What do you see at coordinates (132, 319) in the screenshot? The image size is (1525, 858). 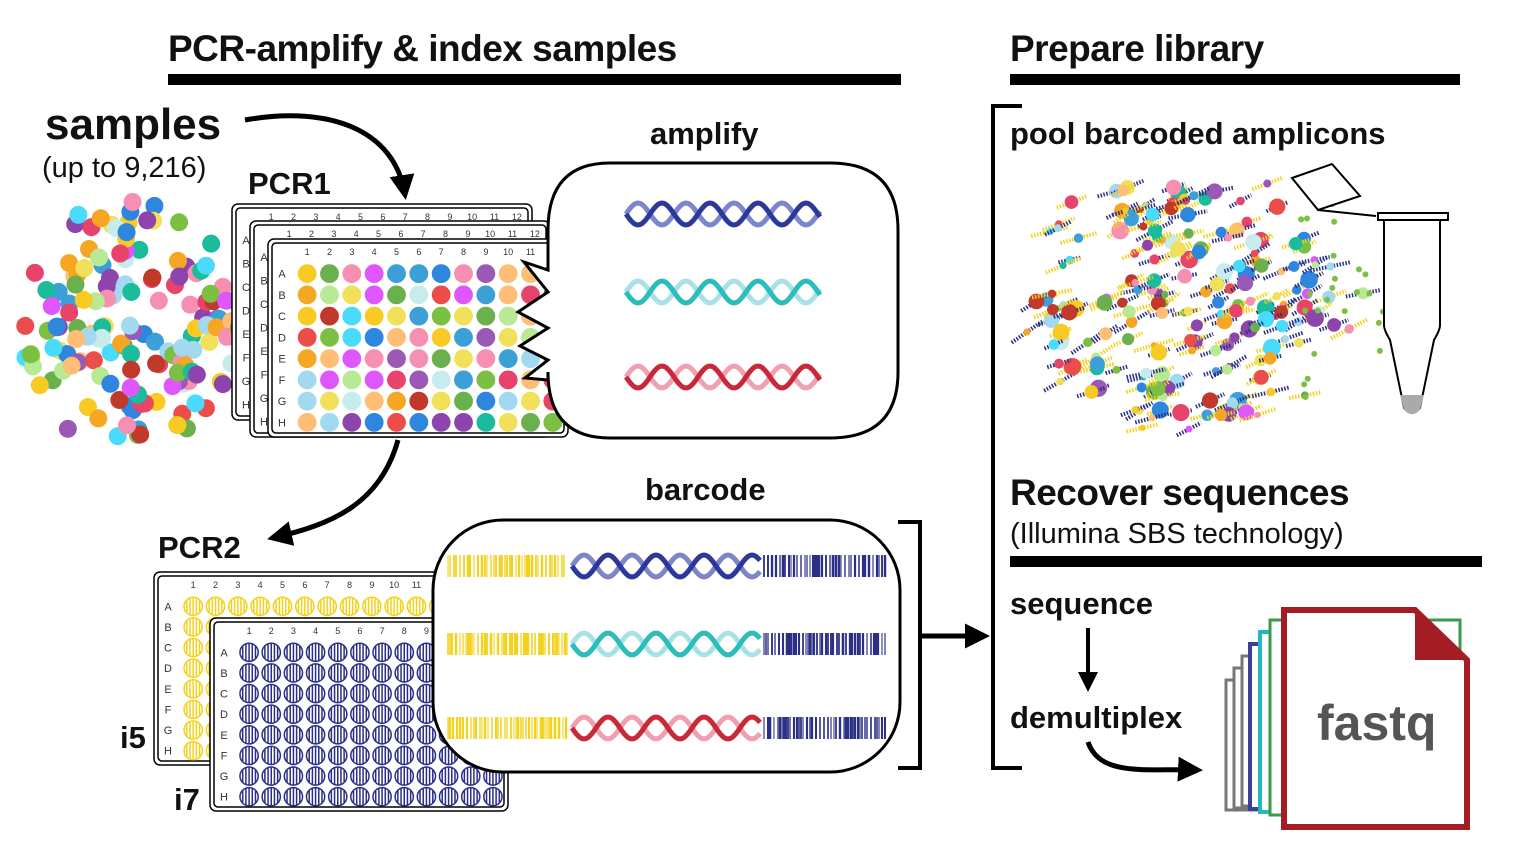 I see `sample-dots-cloud` at bounding box center [132, 319].